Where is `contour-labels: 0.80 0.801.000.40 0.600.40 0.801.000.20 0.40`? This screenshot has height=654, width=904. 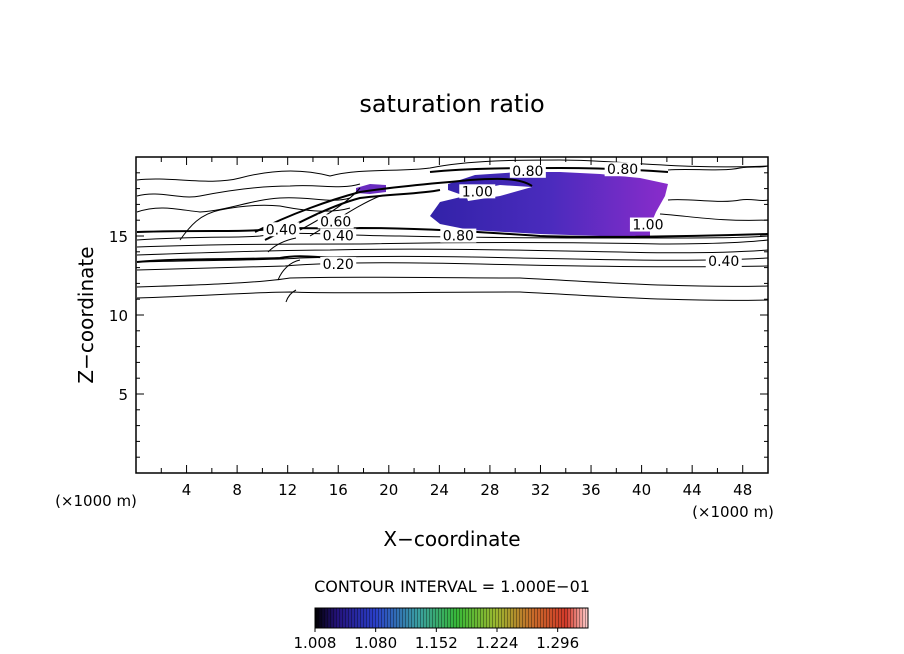
contour-labels: 0.80 0.801.000.40 0.600.40 0.801.000.20 0.40 is located at coordinates (502, 217).